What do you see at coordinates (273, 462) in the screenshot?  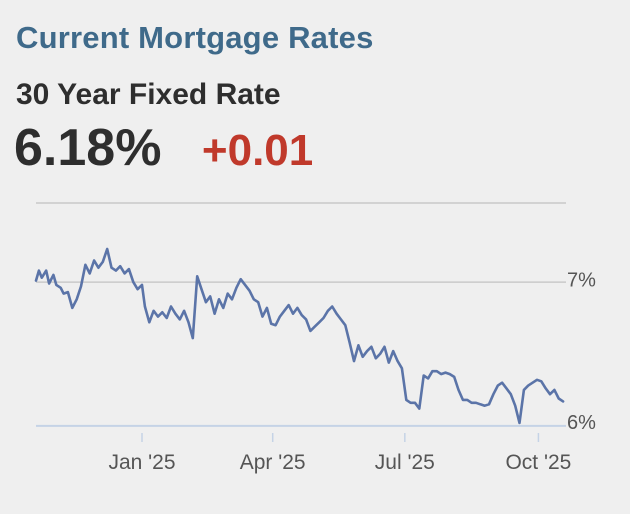 I see `x-tick-label: Apr '25` at bounding box center [273, 462].